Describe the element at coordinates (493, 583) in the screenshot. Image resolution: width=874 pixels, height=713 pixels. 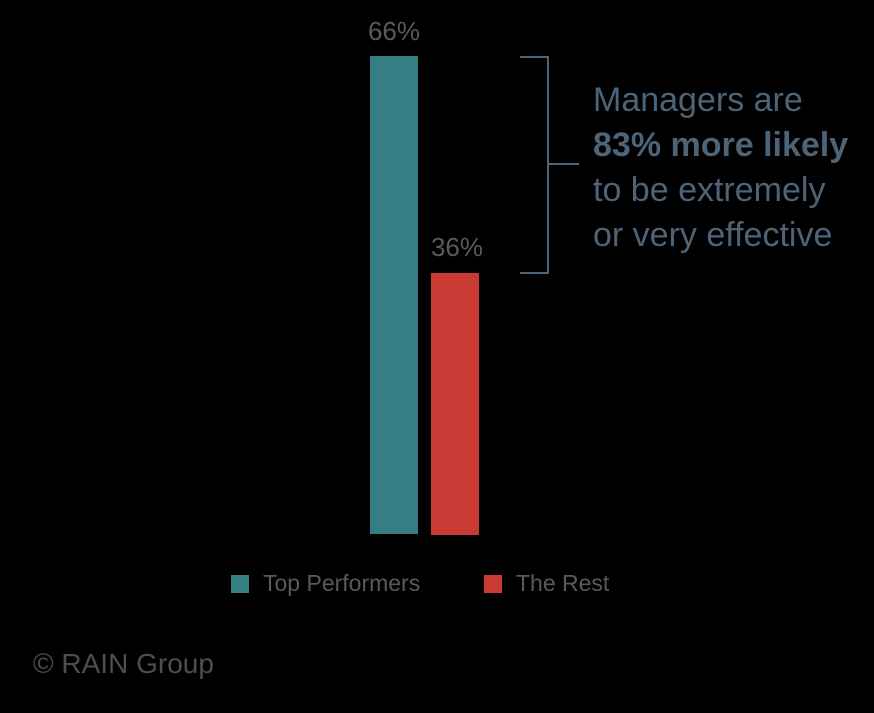
I see `red-swatch-icon` at that location.